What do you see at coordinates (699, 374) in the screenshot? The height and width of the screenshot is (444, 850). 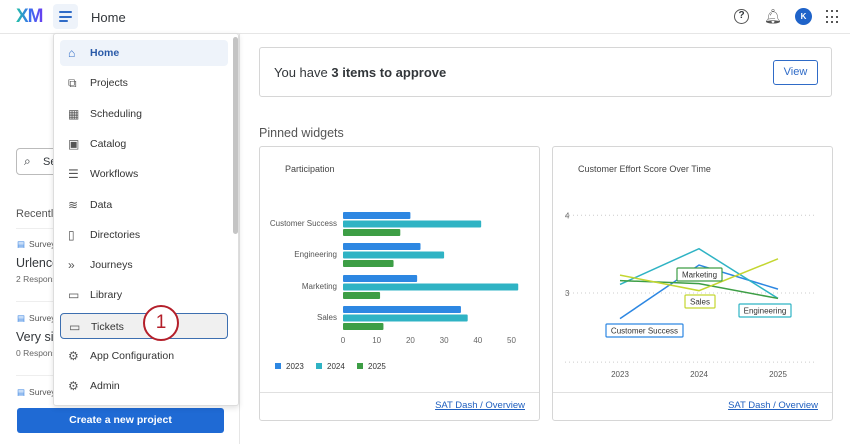 I see `x-tick-label: 2024` at bounding box center [699, 374].